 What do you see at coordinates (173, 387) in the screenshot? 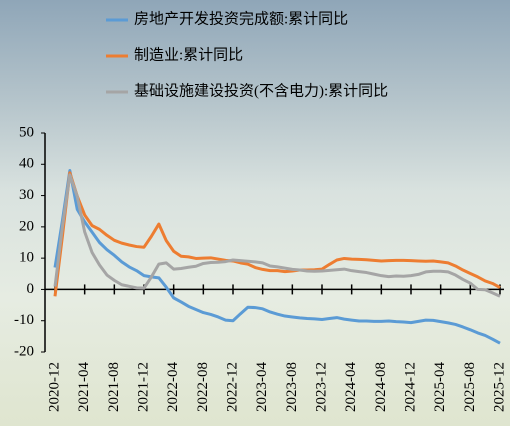
I see `x-tick-label: 2022-04` at bounding box center [173, 387].